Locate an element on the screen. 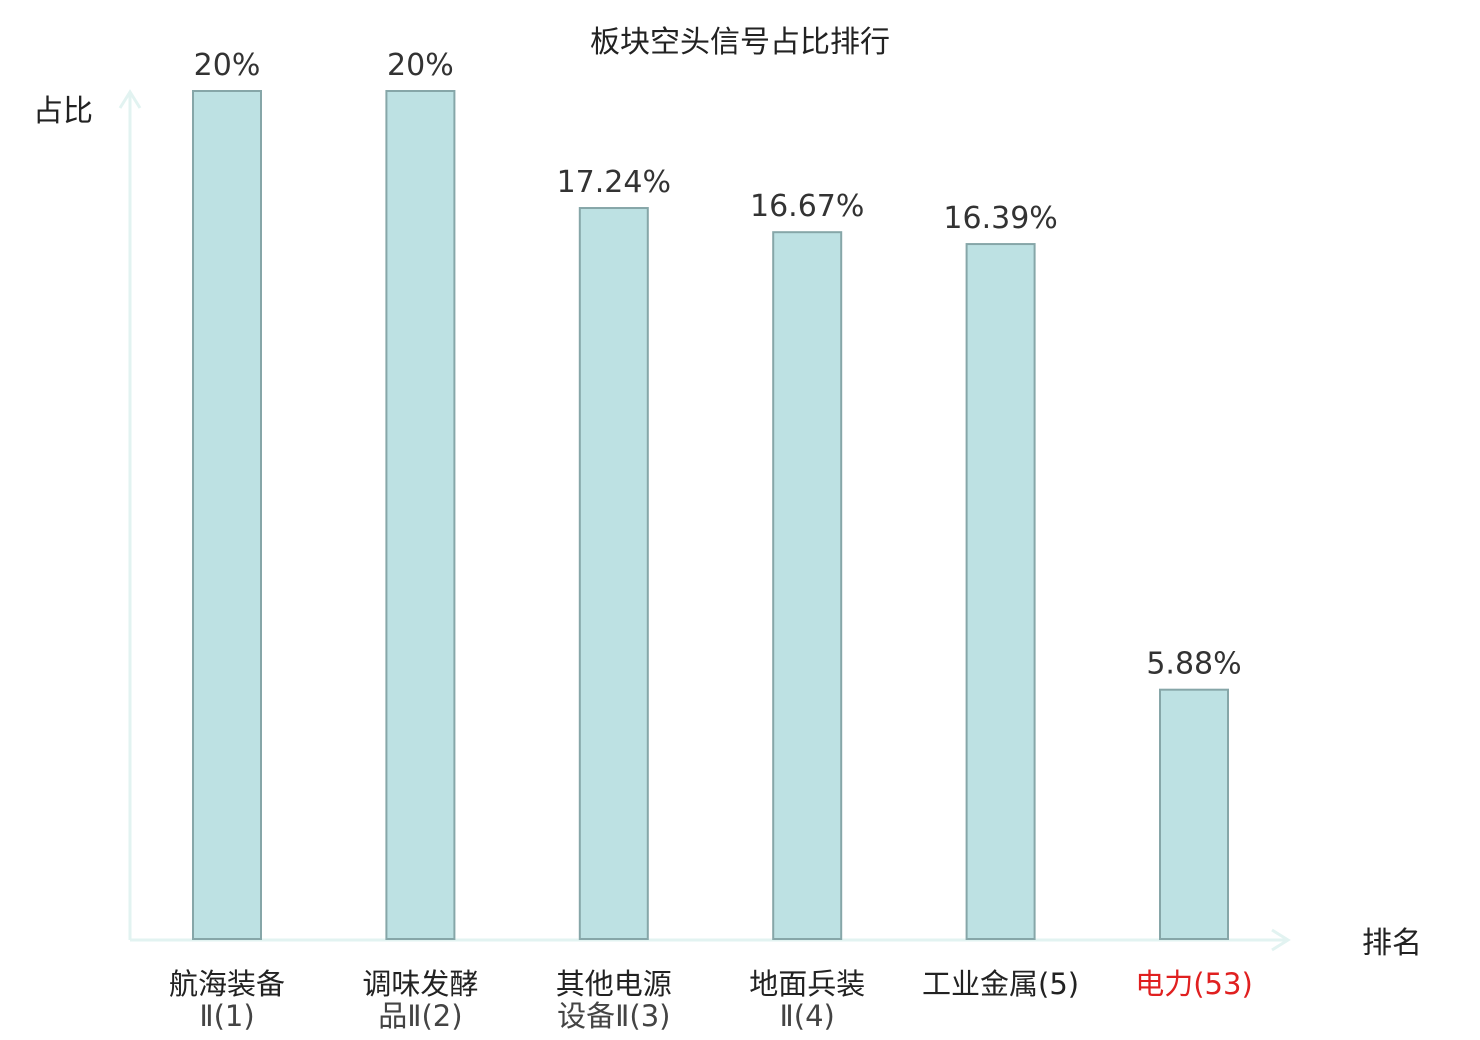 The image size is (1480, 1040). x-tick-label-1-line2: Ⅱ(1) is located at coordinates (226, 1016).